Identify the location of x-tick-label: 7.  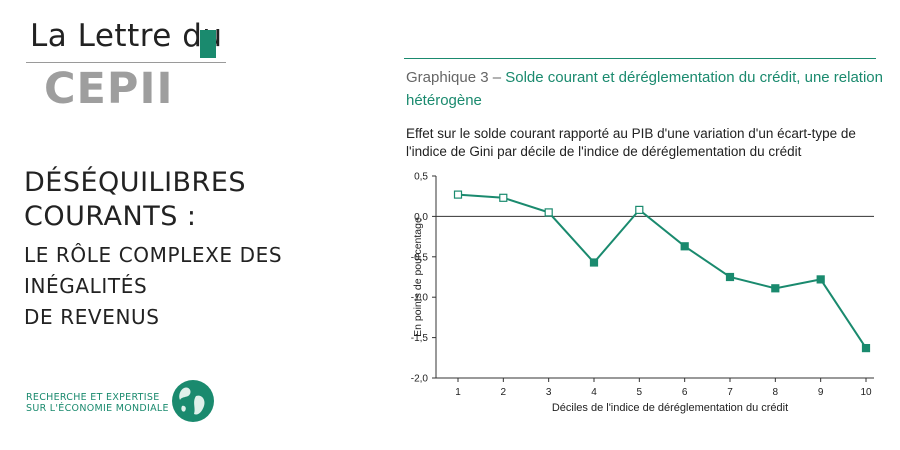
(730, 392).